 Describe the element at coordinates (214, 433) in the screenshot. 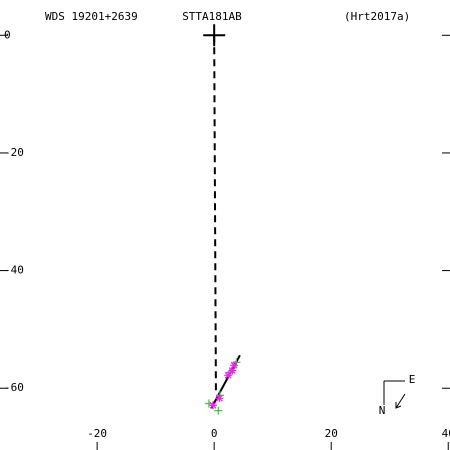

I see `x-tick-label: 0` at that location.